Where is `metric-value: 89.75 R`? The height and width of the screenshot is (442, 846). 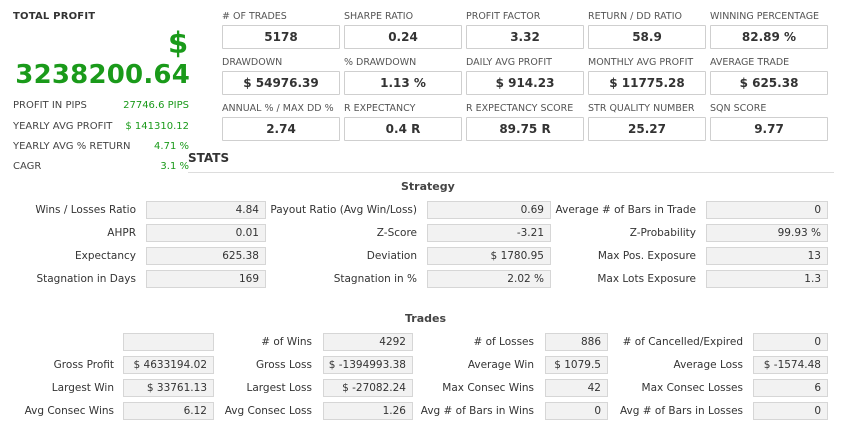
metric-value: 89.75 R is located at coordinates (525, 129).